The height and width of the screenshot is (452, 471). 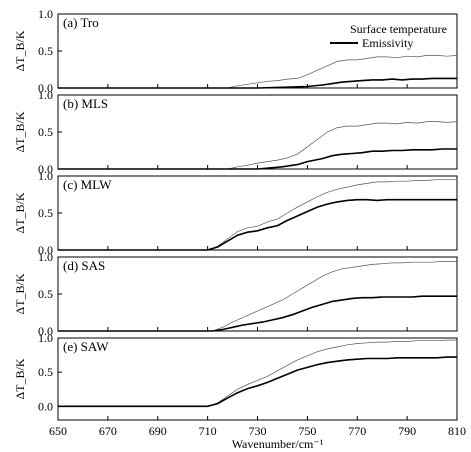 What do you see at coordinates (158, 431) in the screenshot?
I see `x-tick-label: 690` at bounding box center [158, 431].